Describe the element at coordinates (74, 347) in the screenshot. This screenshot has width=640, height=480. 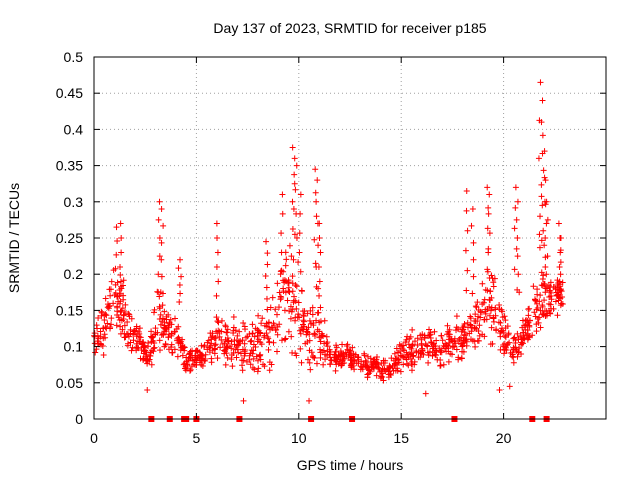
I see `y-tick-label: 0.1` at that location.